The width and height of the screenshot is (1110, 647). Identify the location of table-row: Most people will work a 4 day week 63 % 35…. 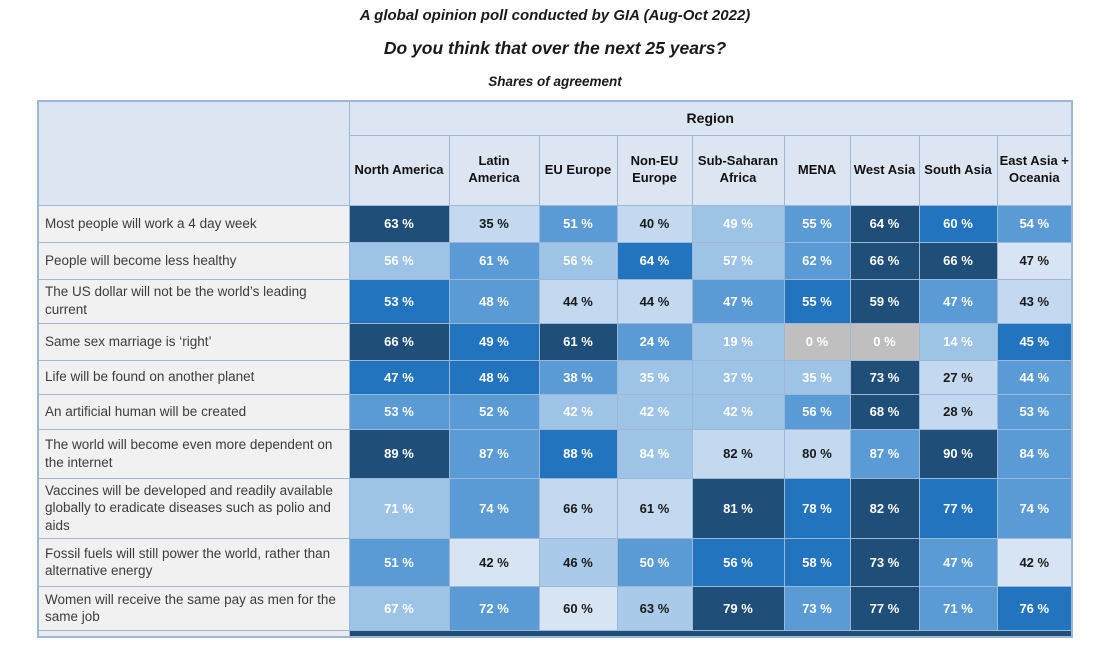
(555, 223).